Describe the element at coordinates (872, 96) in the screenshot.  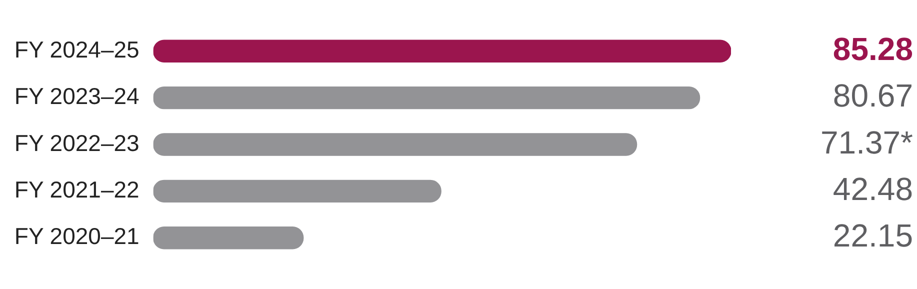
I see `data-label: 80.67` at that location.